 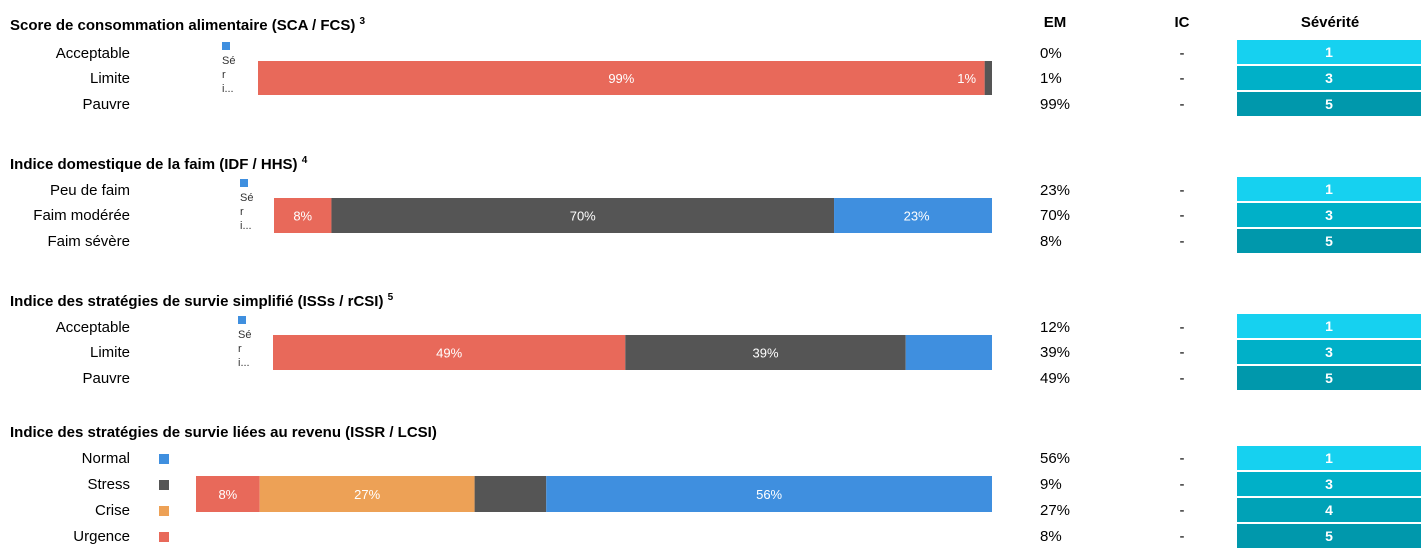 I want to click on stacked-bar-chart-lcsi: 8% 27% 56%, so click(x=594, y=494).